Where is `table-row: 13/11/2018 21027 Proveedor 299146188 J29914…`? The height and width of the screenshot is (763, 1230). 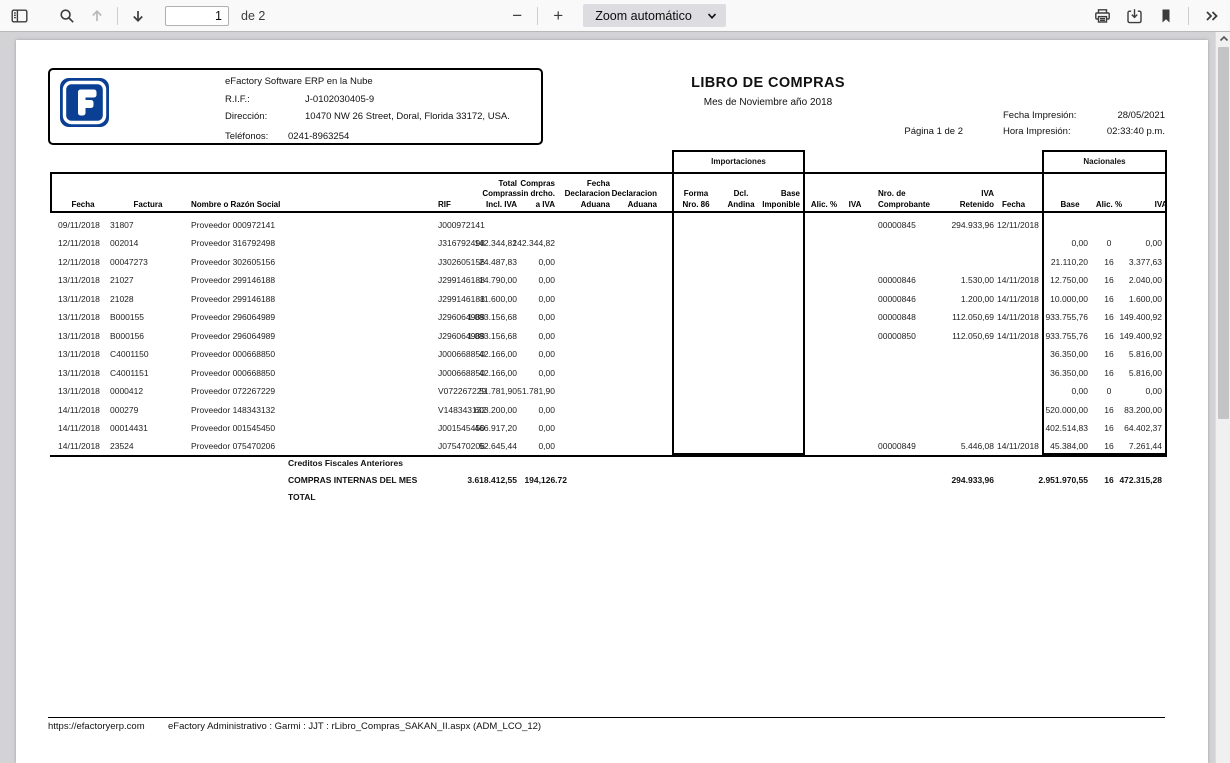 table-row: 13/11/2018 21027 Proveedor 299146188 J29914… is located at coordinates (611, 280).